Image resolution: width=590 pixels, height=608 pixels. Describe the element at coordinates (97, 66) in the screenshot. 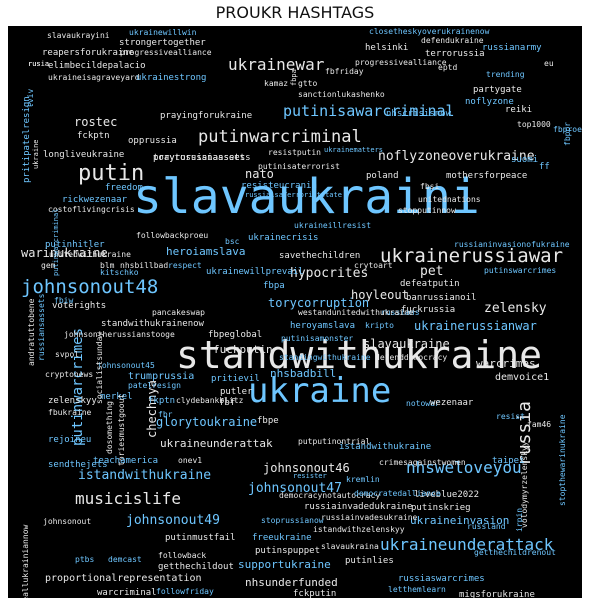

I see `word-cloud-term: elimbecildepalacio` at that location.